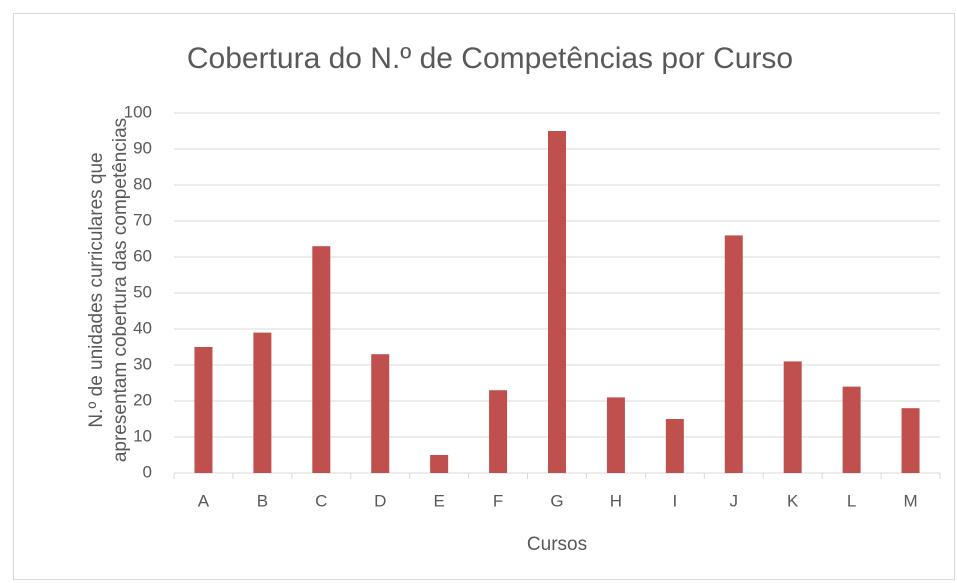 The width and height of the screenshot is (957, 583). What do you see at coordinates (793, 500) in the screenshot?
I see `x-tick-label: K` at bounding box center [793, 500].